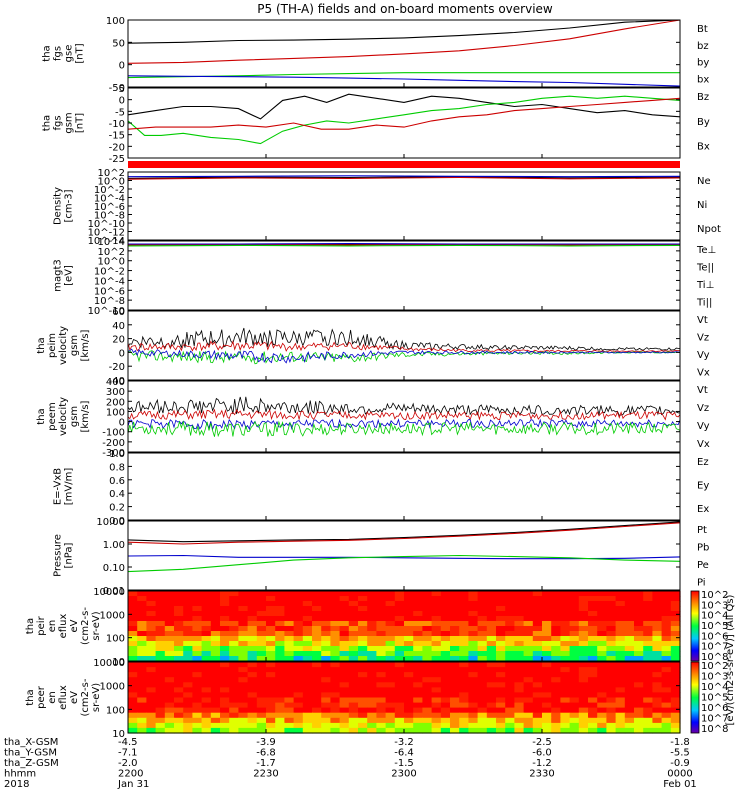 This screenshot has height=800, width=750. I want to click on y-tick-label: 10^-8, so click(109, 216).